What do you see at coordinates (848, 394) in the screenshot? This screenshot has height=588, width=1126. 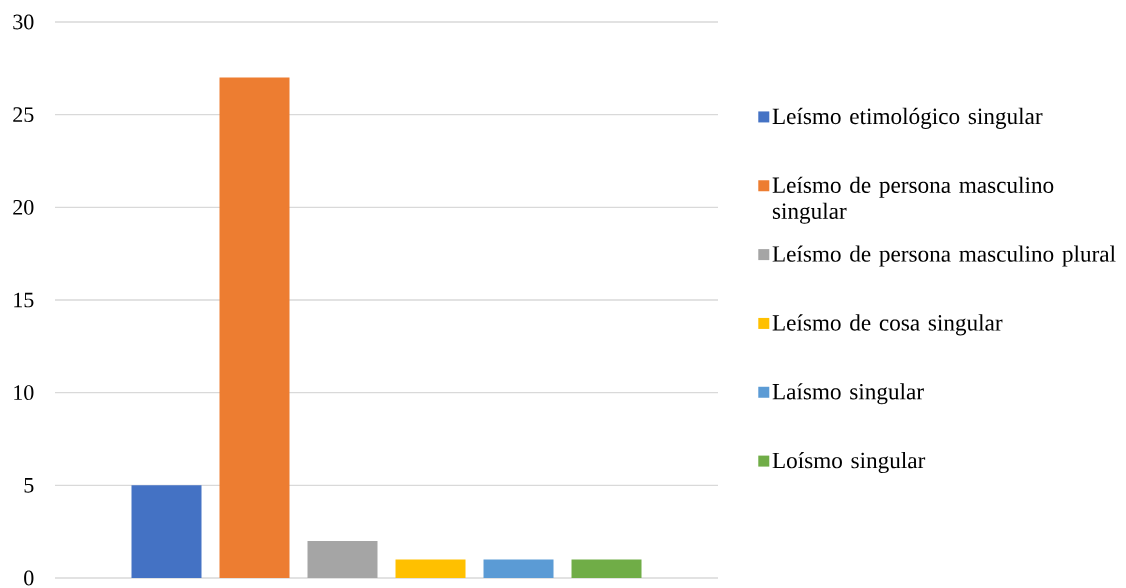 I see `legend-label: Laísmo singular` at bounding box center [848, 394].